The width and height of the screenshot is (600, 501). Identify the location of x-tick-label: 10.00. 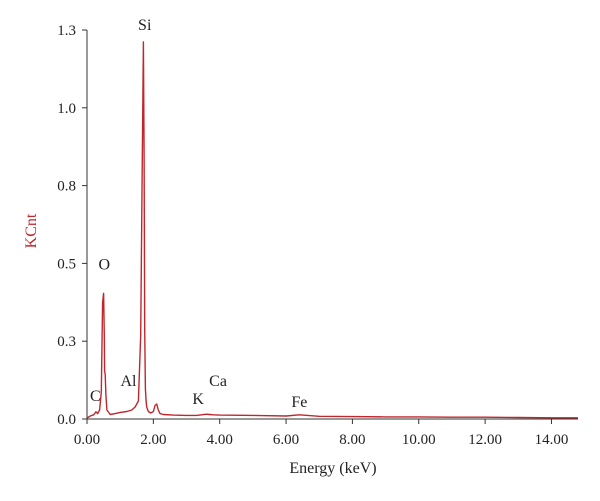
(419, 440).